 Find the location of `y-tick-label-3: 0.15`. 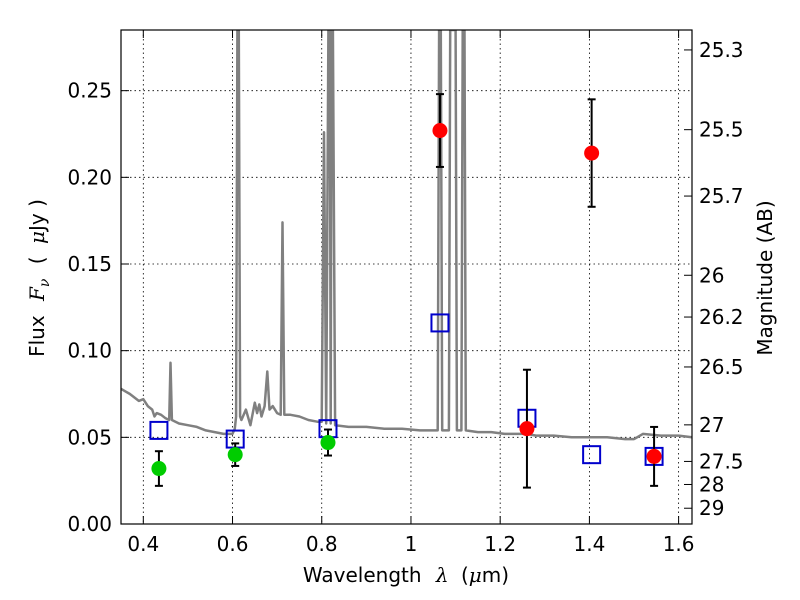

y-tick-label-3: 0.15 is located at coordinates (89, 264).